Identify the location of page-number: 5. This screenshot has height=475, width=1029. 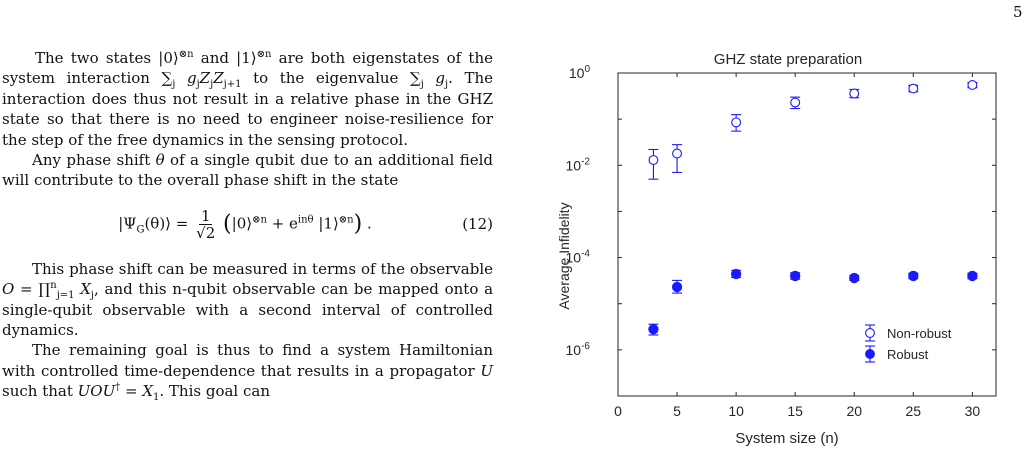
(1018, 12).